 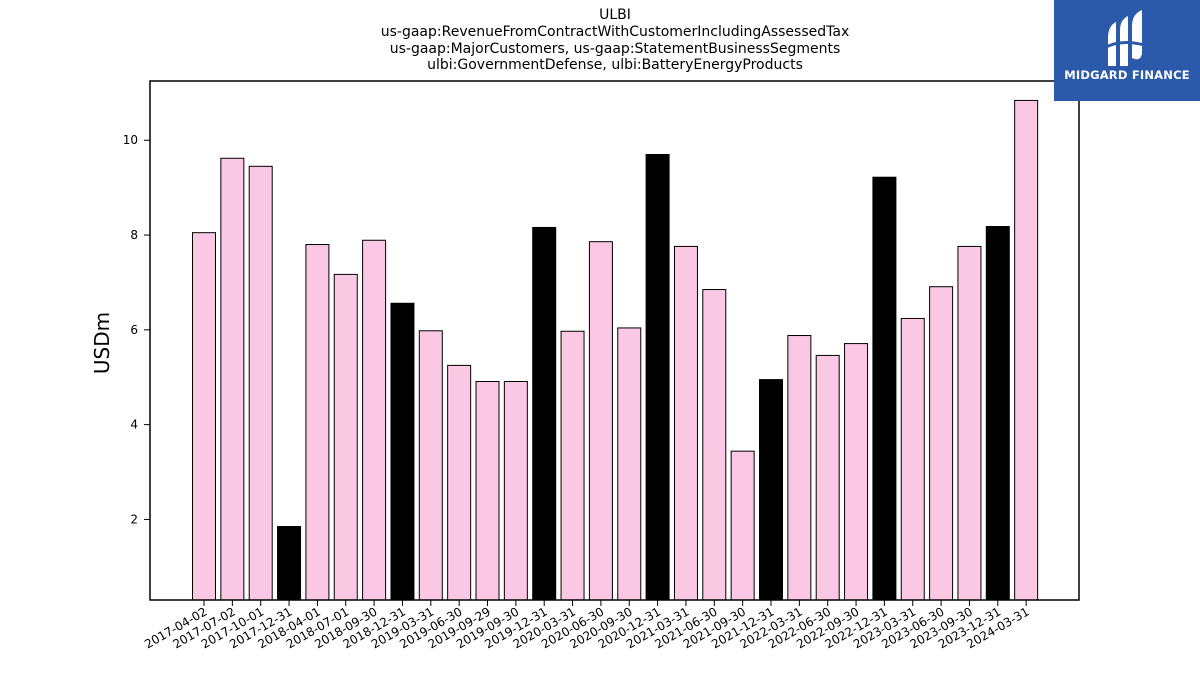 What do you see at coordinates (1126, 38) in the screenshot?
I see `midgard-logo-icon` at bounding box center [1126, 38].